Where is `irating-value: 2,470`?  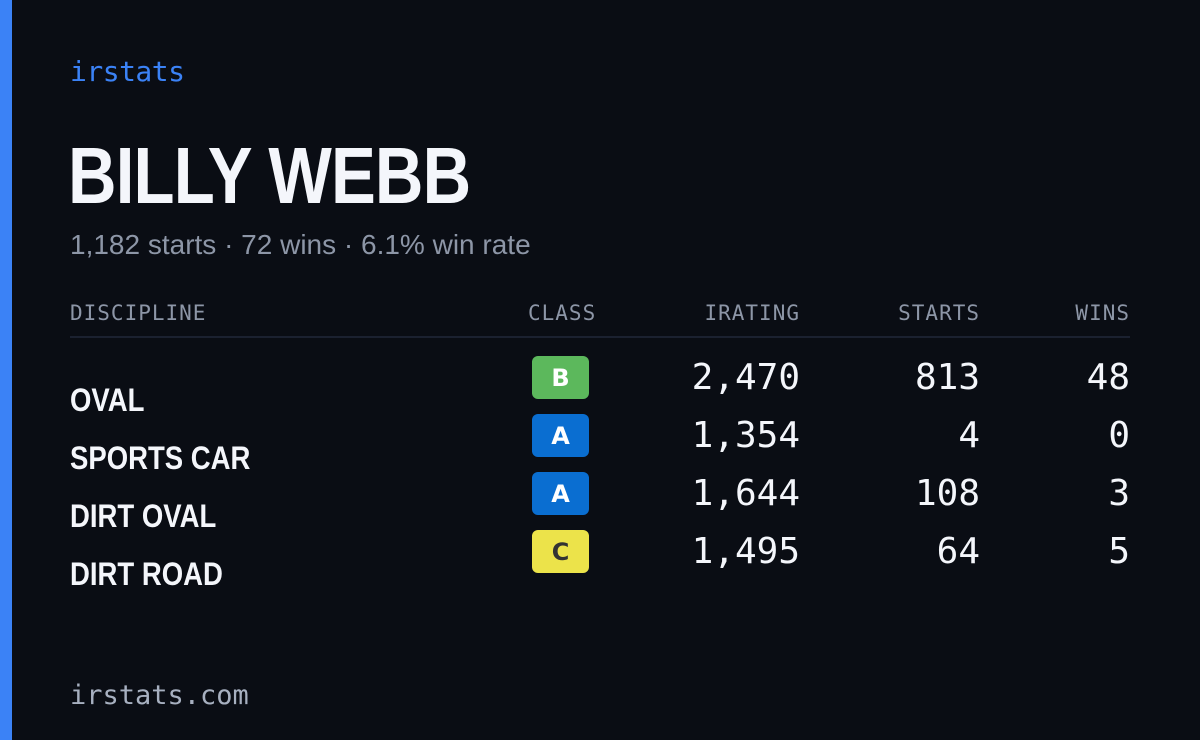
irating-value: 2,470 is located at coordinates (745, 377).